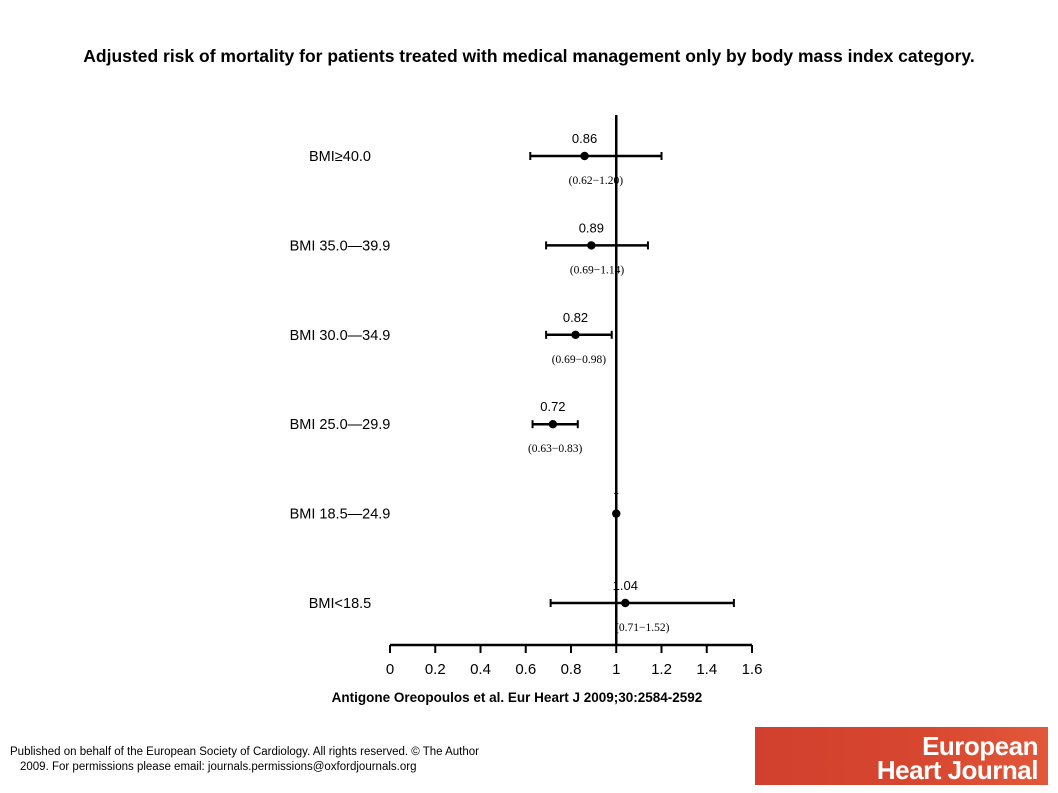 This screenshot has width=1058, height=793. Describe the element at coordinates (980, 746) in the screenshot. I see `logo-line-1: European` at that location.